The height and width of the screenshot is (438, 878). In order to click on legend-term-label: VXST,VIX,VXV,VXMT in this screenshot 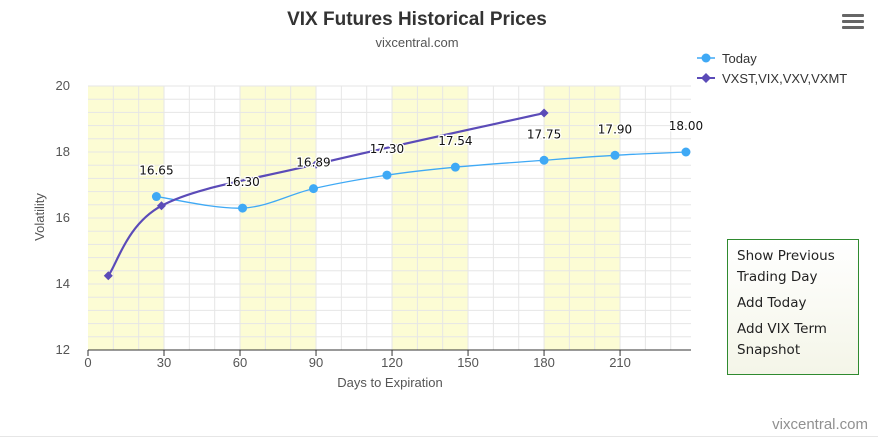, I will do `click(784, 78)`.